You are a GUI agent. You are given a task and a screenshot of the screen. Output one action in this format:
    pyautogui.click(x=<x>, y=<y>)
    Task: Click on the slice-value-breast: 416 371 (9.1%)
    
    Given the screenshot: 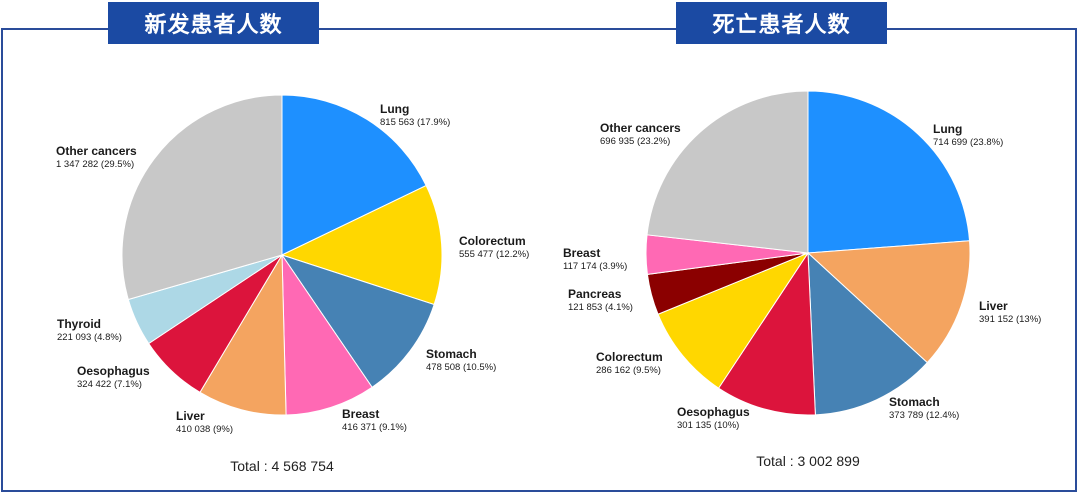 What is the action you would take?
    pyautogui.click(x=374, y=427)
    